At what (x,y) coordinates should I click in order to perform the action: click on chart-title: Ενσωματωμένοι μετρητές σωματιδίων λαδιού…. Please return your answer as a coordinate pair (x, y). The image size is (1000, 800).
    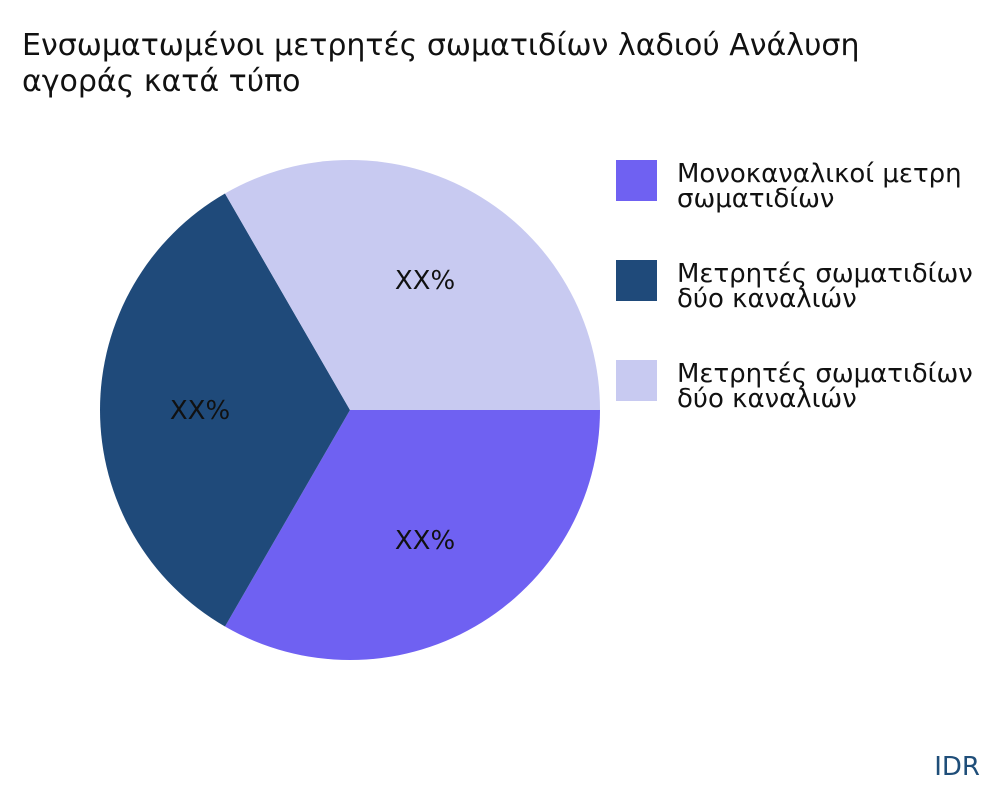
    Looking at the image, I should click on (440, 64).